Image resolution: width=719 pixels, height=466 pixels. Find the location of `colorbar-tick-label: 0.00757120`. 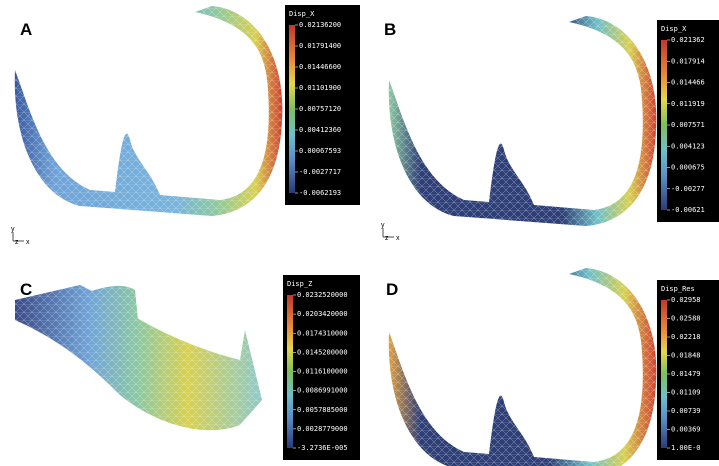

colorbar-tick-label: 0.00757120 is located at coordinates (320, 109).